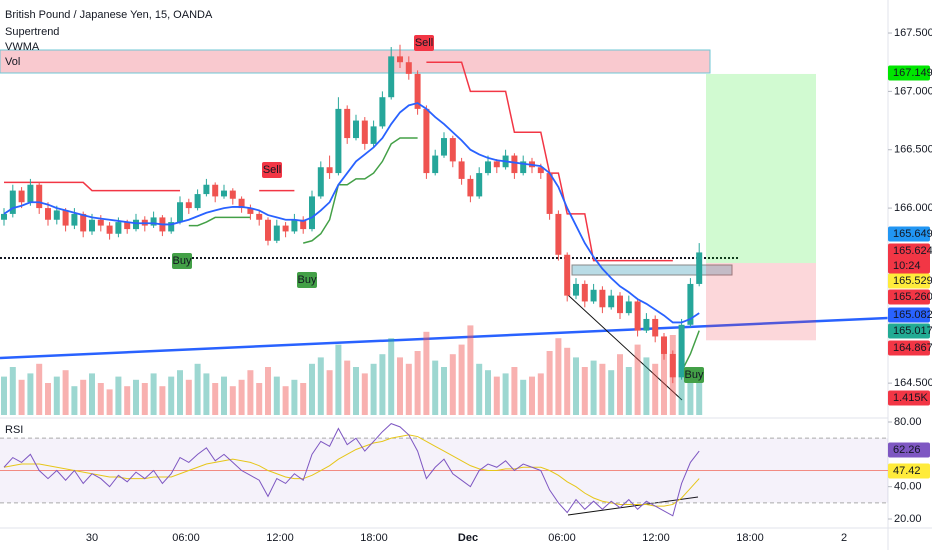  Describe the element at coordinates (272, 170) in the screenshot. I see `signal-label: Sell` at that location.